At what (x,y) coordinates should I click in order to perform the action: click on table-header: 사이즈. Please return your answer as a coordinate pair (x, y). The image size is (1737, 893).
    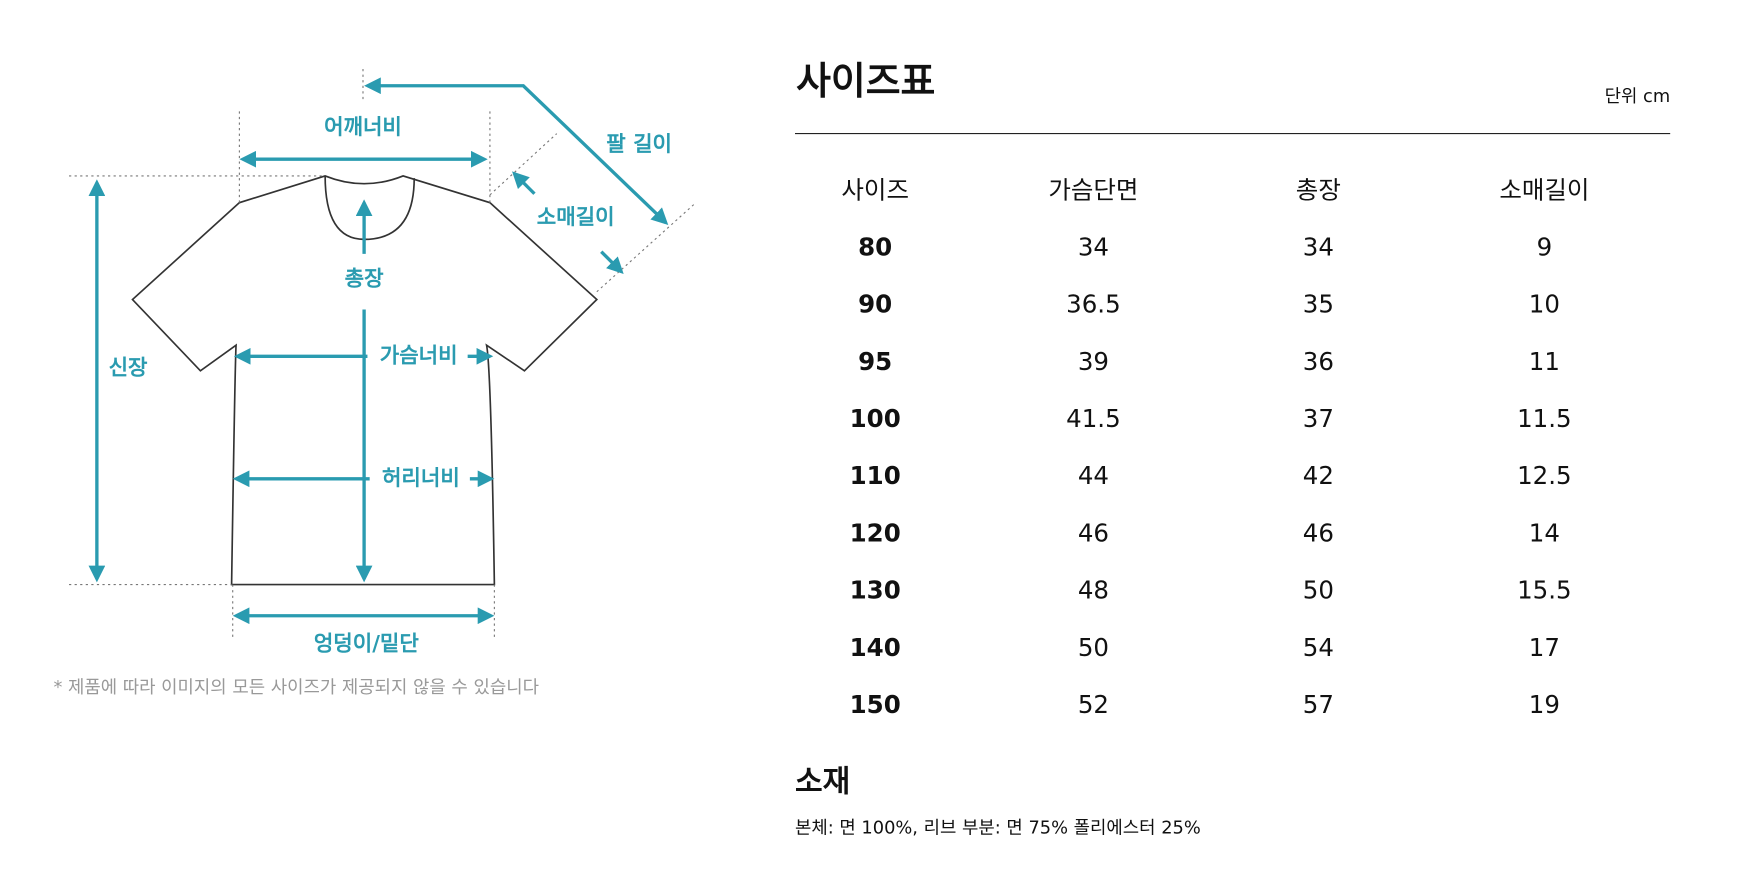
    Looking at the image, I should click on (875, 190).